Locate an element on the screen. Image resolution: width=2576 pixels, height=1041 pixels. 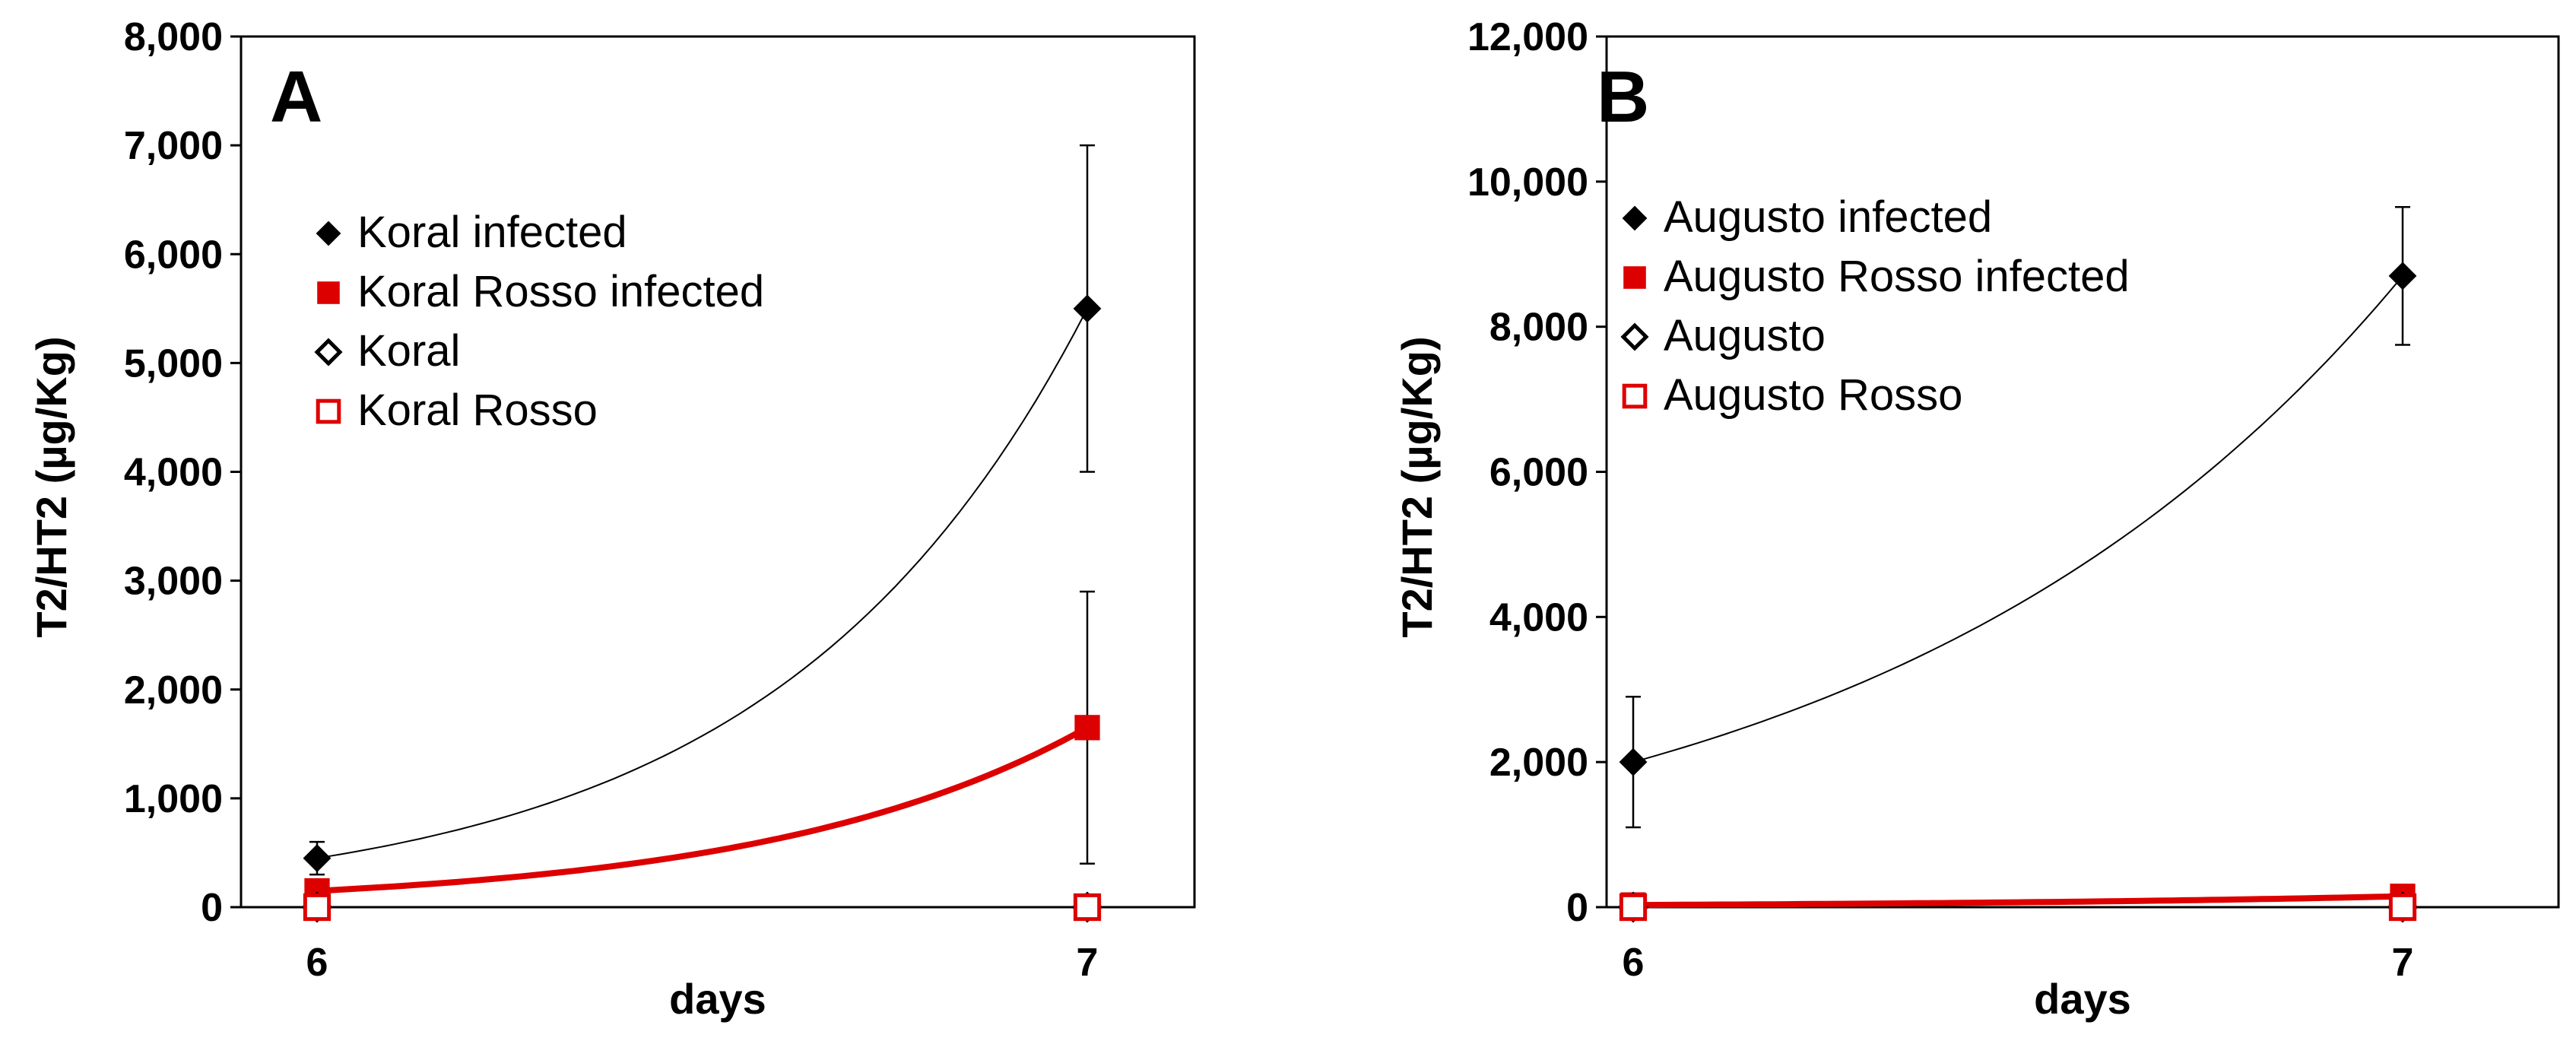
legend-marker-koral-rosso-infected is located at coordinates (329, 292).